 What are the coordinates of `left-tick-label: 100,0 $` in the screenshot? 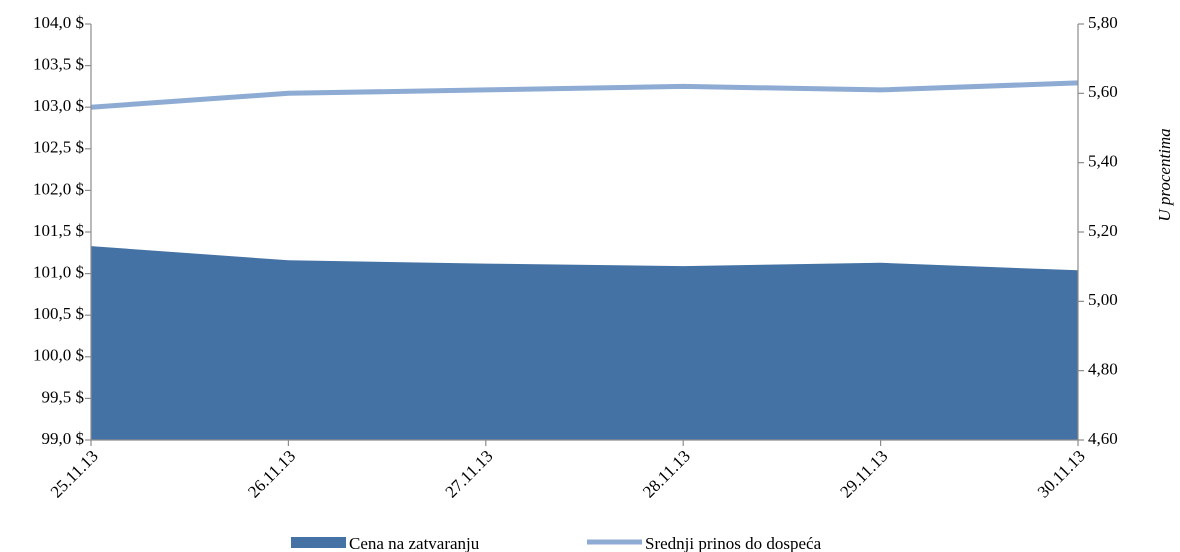 It's located at (58, 355).